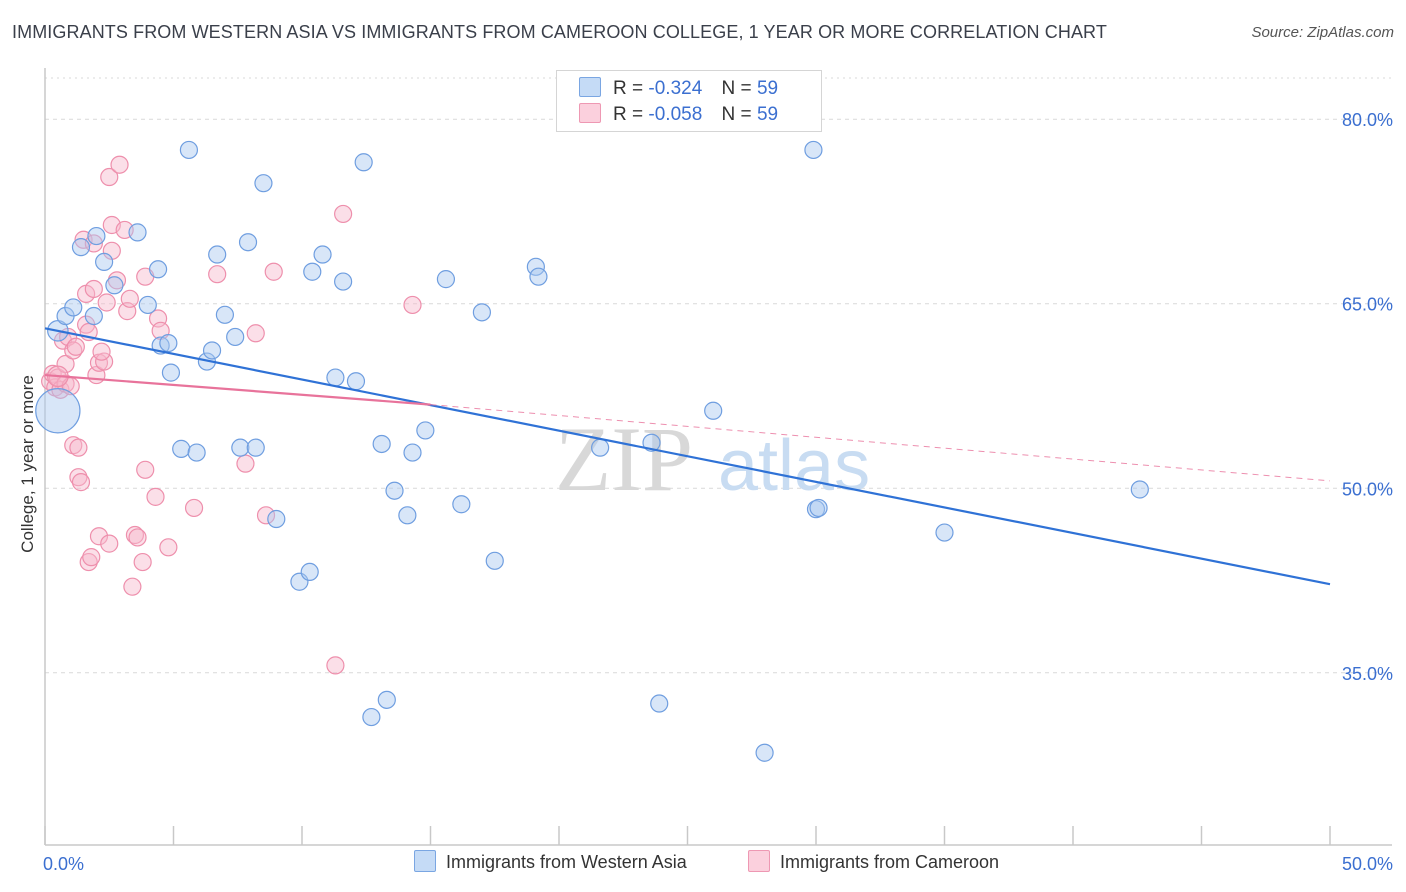 Image resolution: width=1406 pixels, height=892 pixels. Describe the element at coordinates (566, 862) in the screenshot. I see `bottom-legend-label: Immigrants from Western Asia` at that location.